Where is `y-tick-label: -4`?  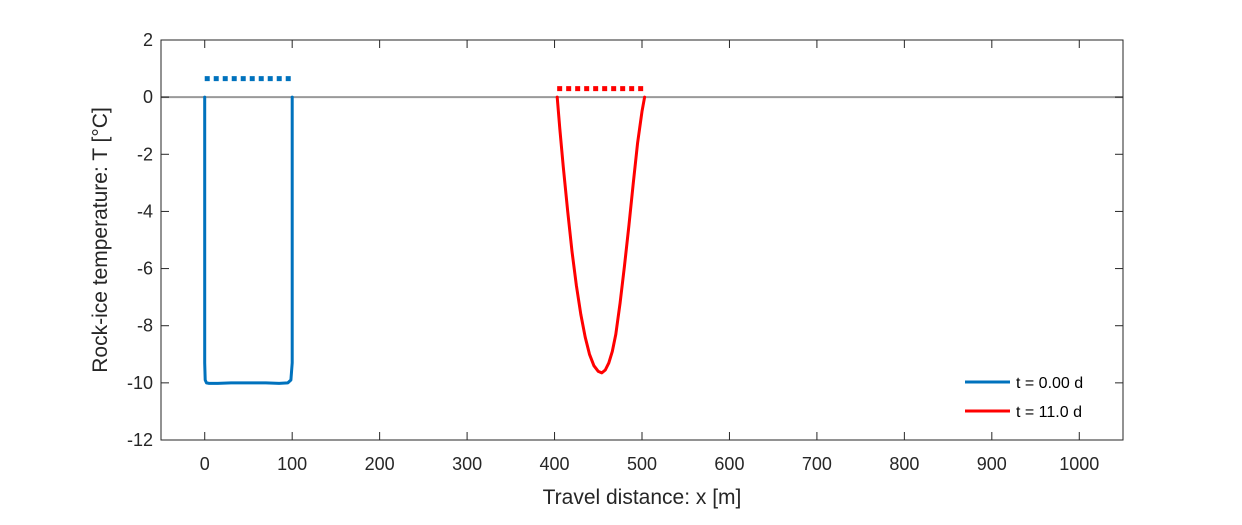
y-tick-label: -4 is located at coordinates (145, 211).